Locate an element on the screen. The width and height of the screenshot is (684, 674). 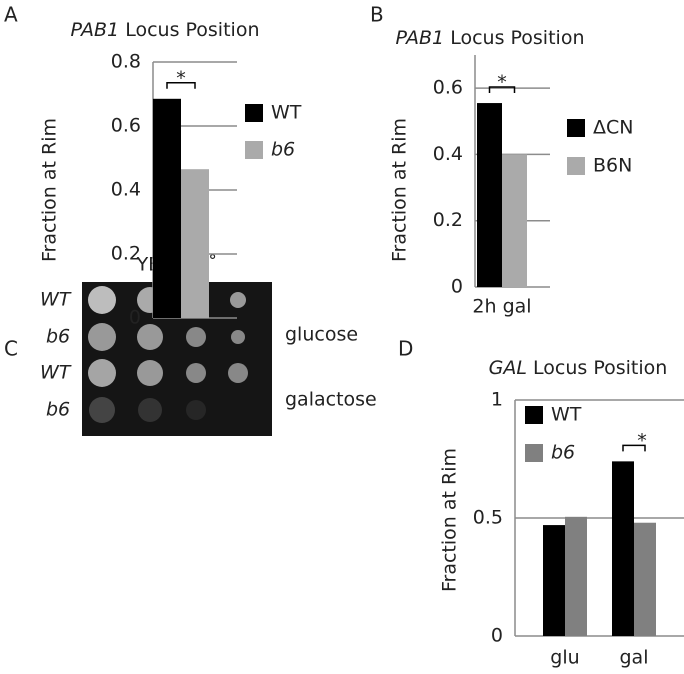
y-tick-label: 1 is located at coordinates (497, 400).